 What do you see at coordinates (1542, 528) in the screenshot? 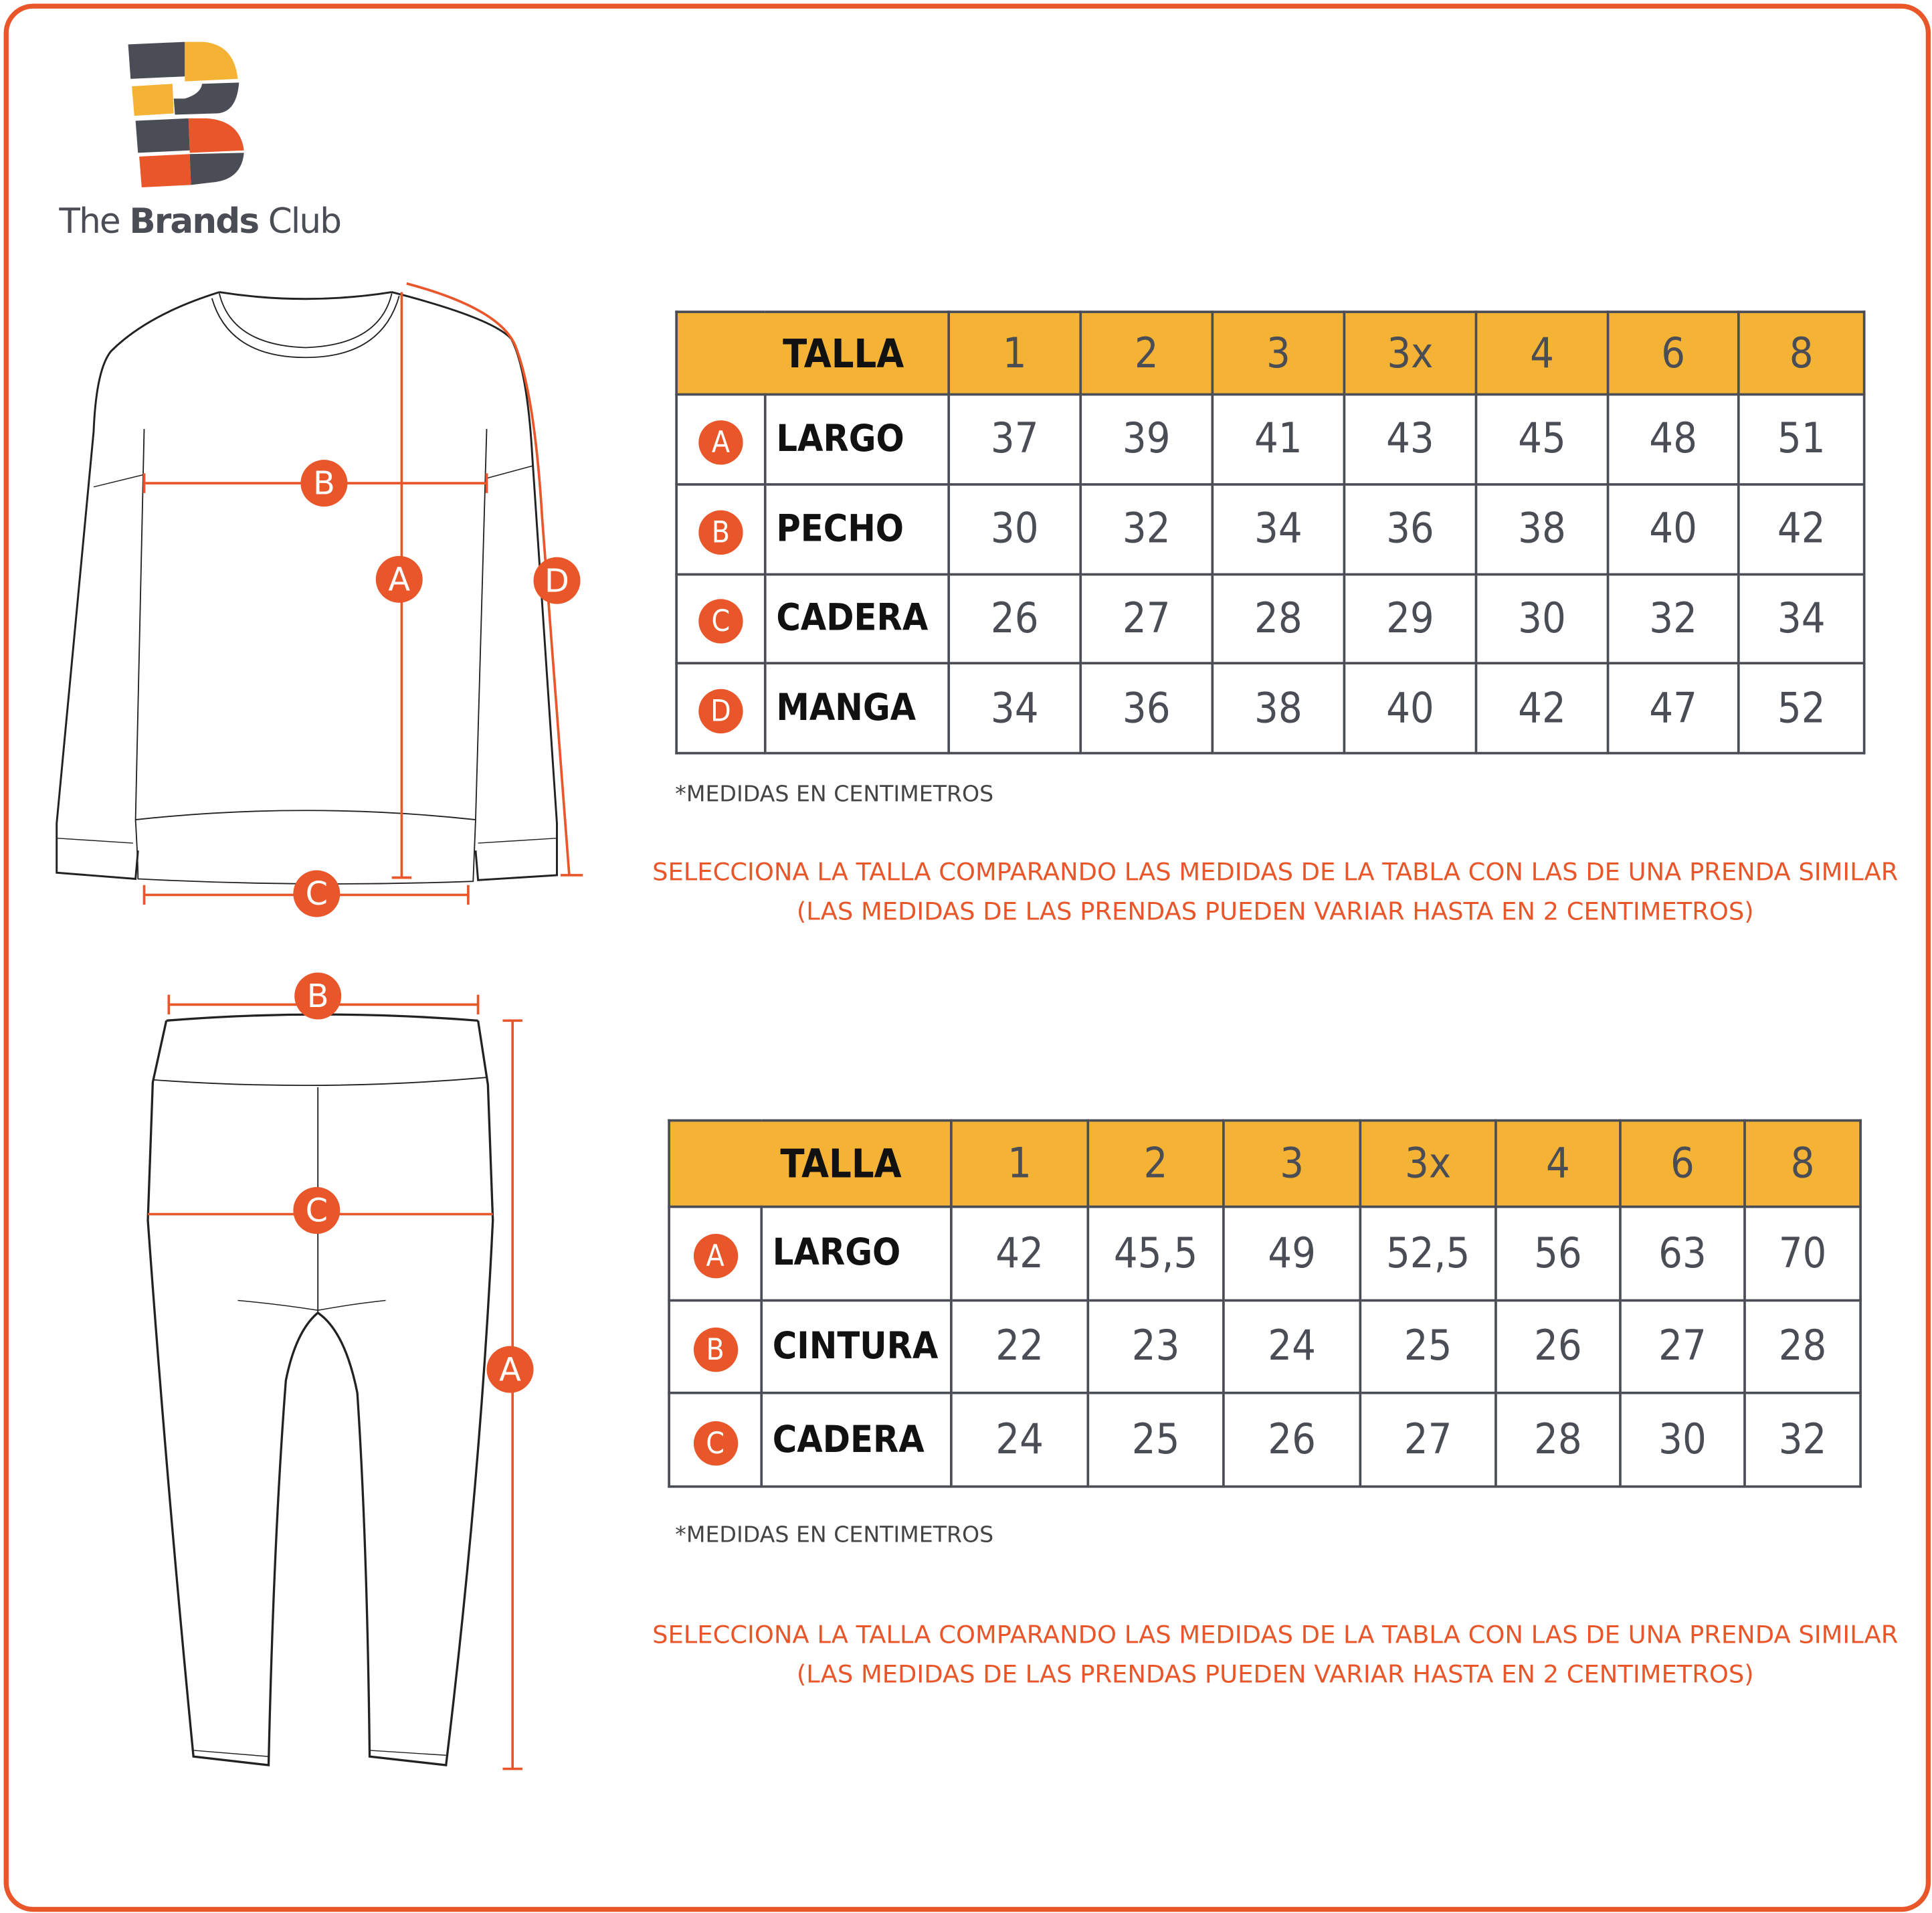
I see `measure-value: 38` at bounding box center [1542, 528].